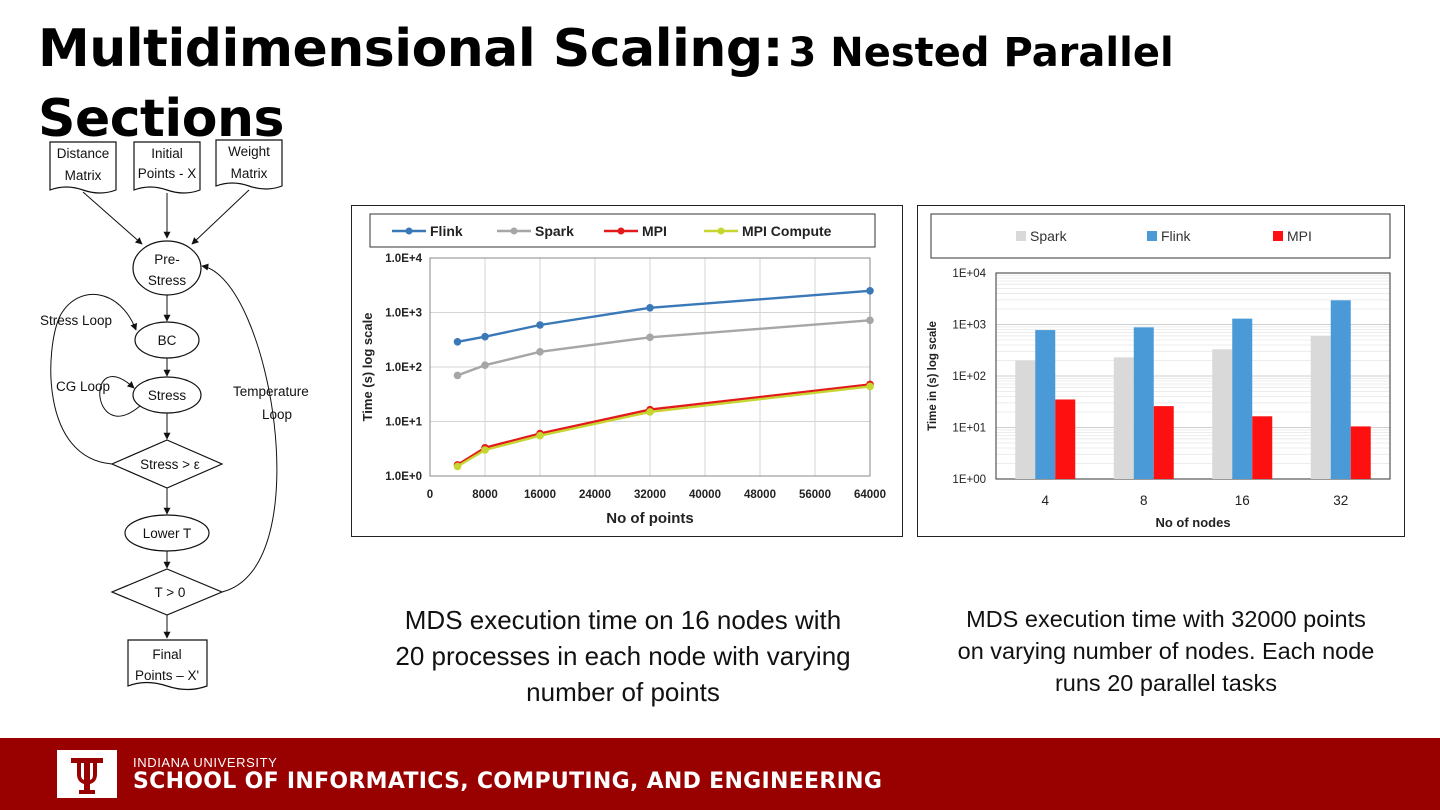 This screenshot has height=810, width=1440. Describe the element at coordinates (969, 429) in the screenshot. I see `y-tick-1: 1E+01` at that location.